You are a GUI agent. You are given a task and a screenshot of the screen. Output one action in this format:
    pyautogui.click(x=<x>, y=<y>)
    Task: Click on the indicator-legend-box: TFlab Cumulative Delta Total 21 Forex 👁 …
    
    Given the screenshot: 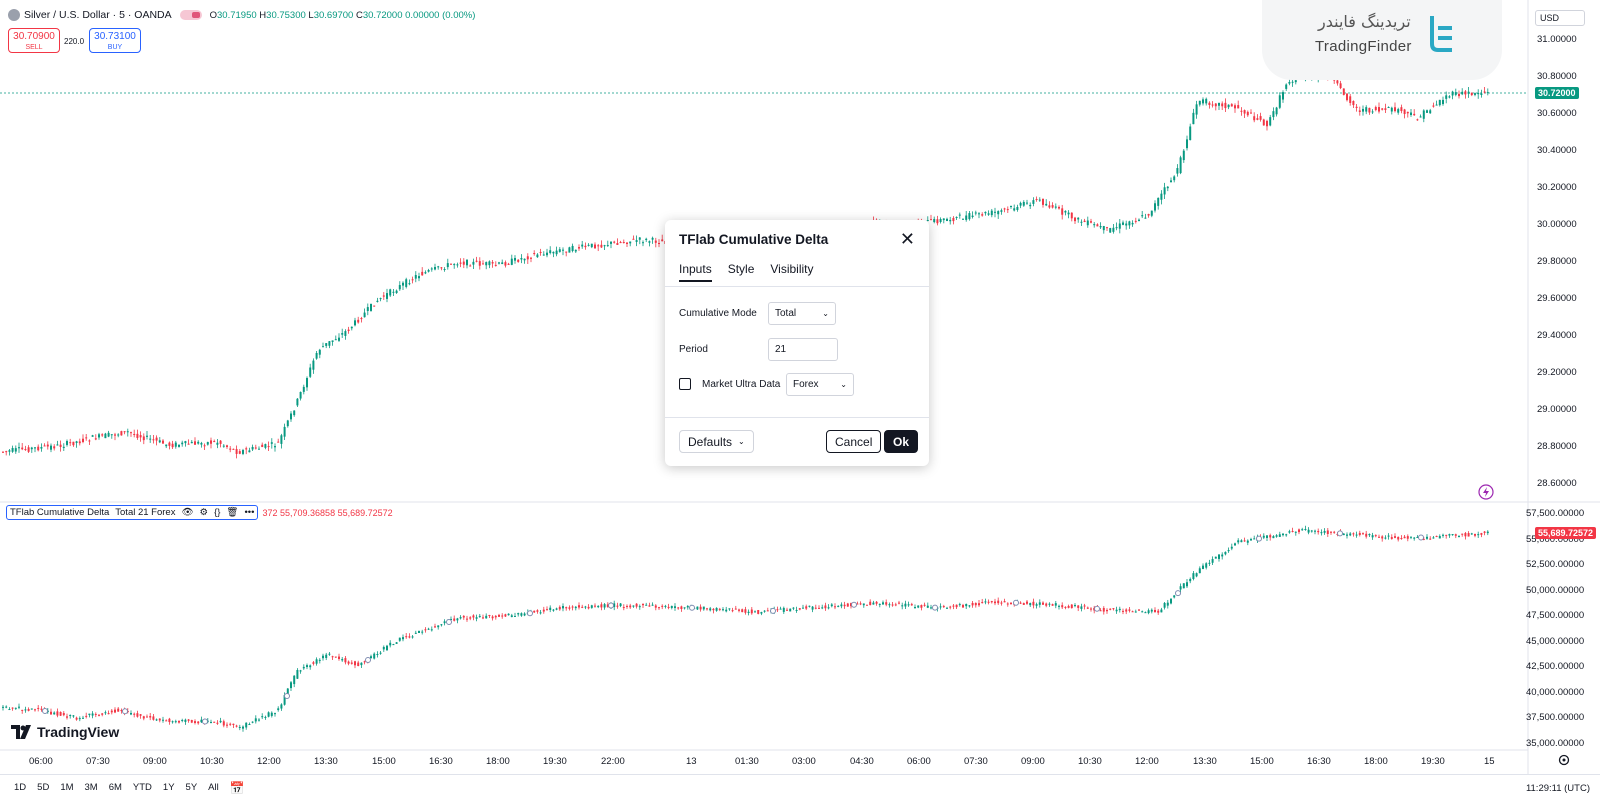 What is the action you would take?
    pyautogui.click(x=132, y=512)
    